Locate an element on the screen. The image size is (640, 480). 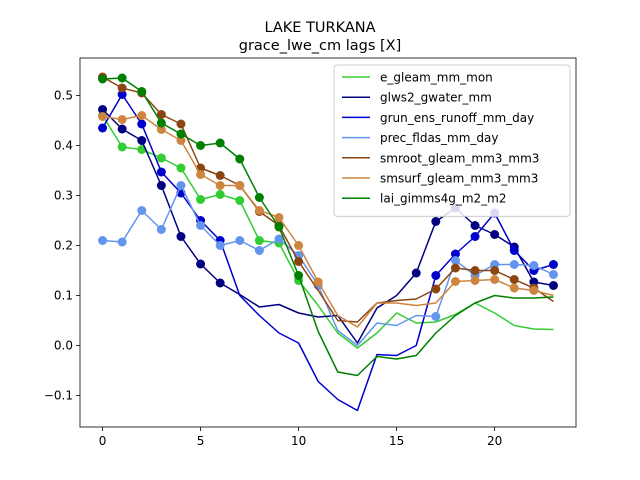
x-tick-label-20: 20 is located at coordinates (494, 441).